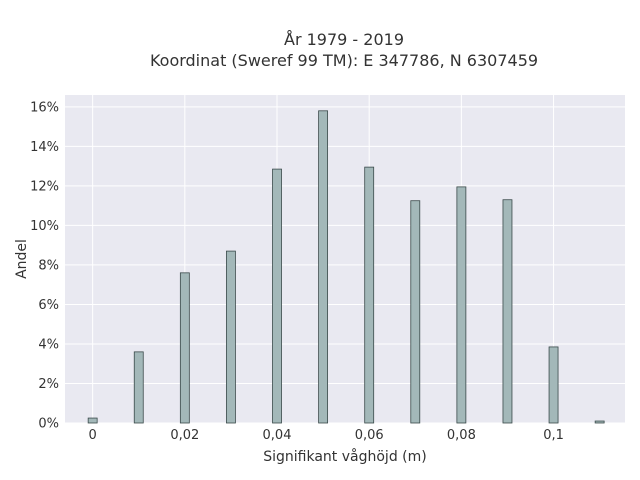 This screenshot has width=640, height=480. What do you see at coordinates (344, 39) in the screenshot?
I see `chart-title-line-1: År 1979 - 2019` at bounding box center [344, 39].